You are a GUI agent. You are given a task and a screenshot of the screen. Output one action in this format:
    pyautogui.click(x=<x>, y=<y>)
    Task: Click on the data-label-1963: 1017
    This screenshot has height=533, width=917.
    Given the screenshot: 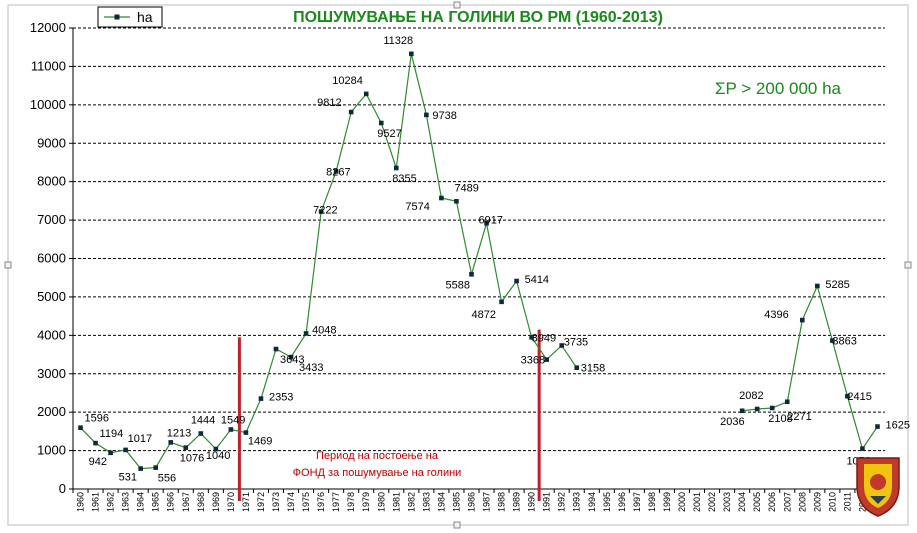 What is the action you would take?
    pyautogui.click(x=140, y=439)
    